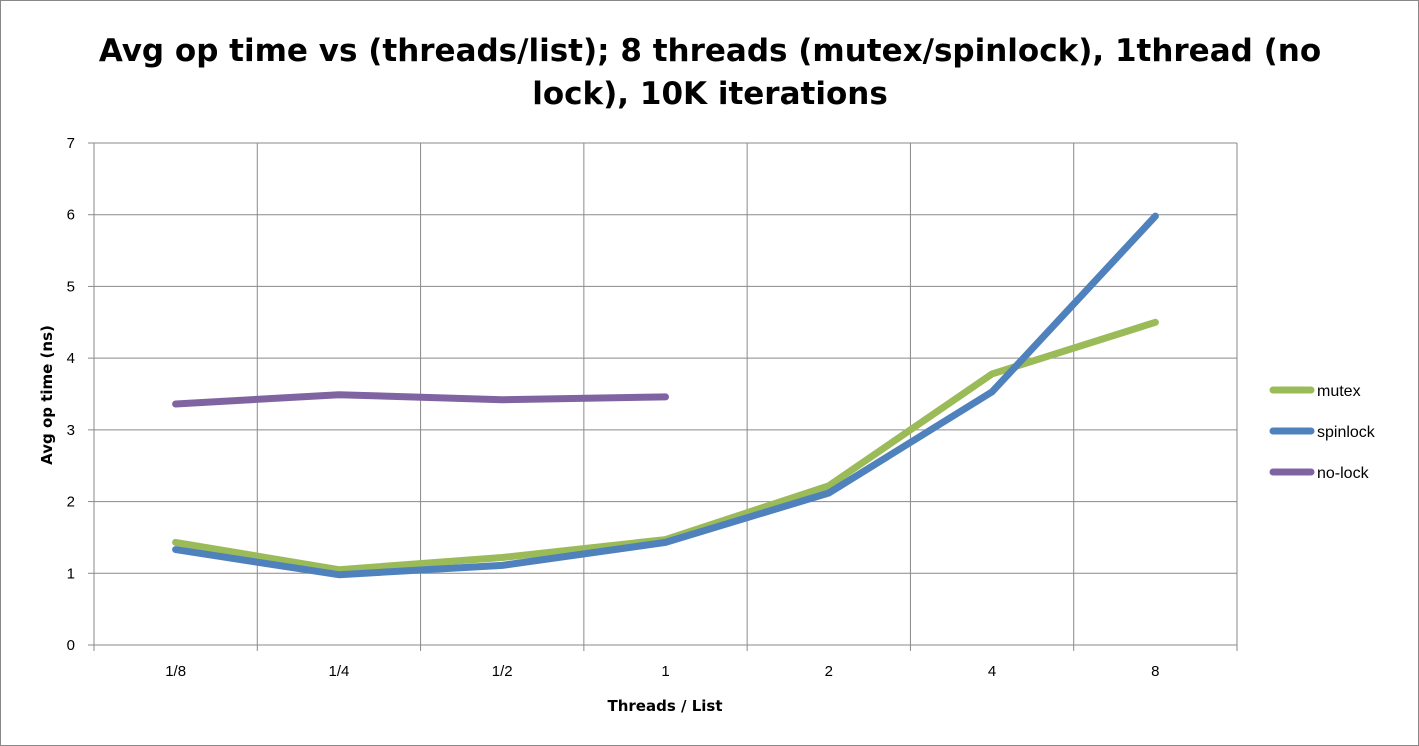 The image size is (1419, 746). What do you see at coordinates (71, 430) in the screenshot?
I see `y-tick-label: 3` at bounding box center [71, 430].